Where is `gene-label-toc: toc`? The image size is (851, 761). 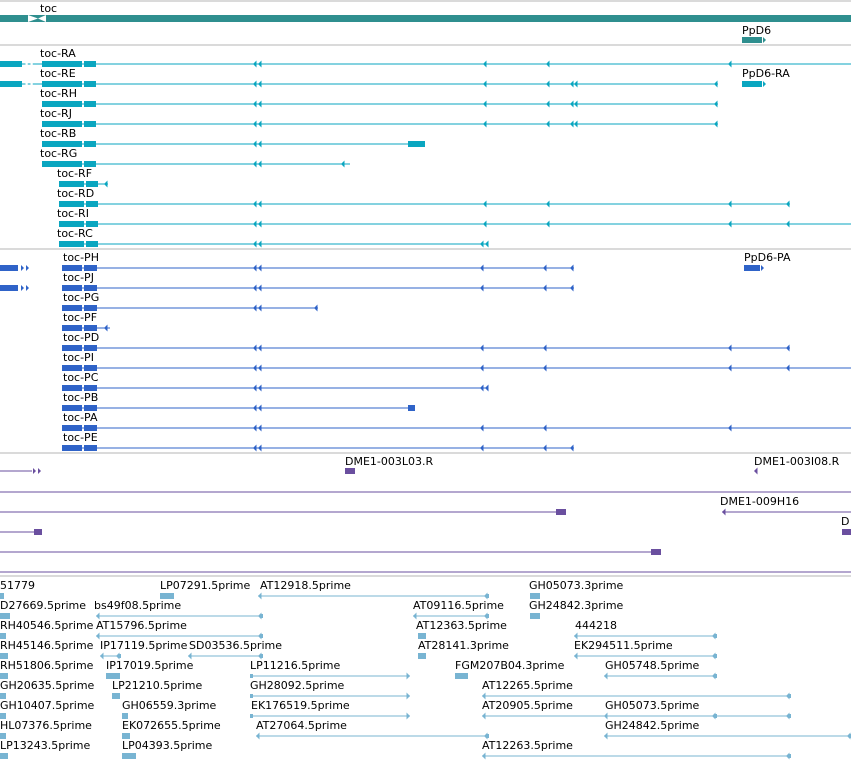
gene-label-toc: toc is located at coordinates (48, 8).